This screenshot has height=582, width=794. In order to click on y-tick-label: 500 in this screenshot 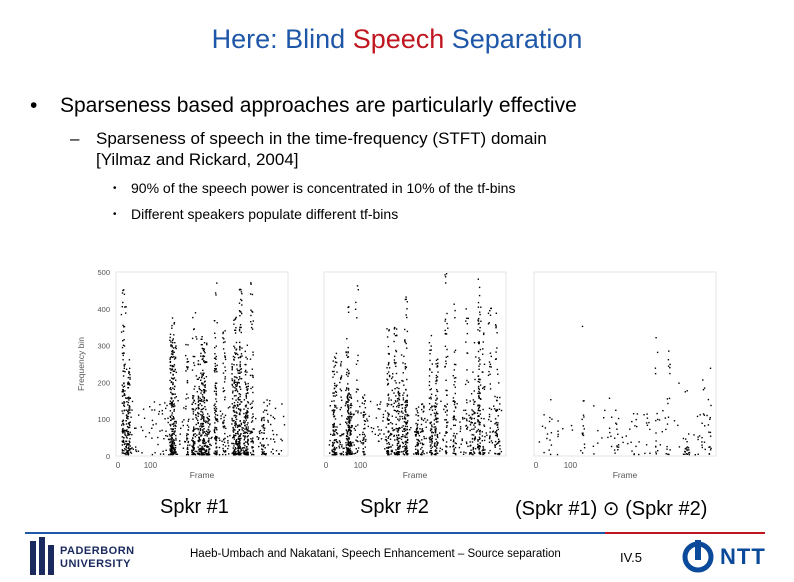, I will do `click(103, 272)`.